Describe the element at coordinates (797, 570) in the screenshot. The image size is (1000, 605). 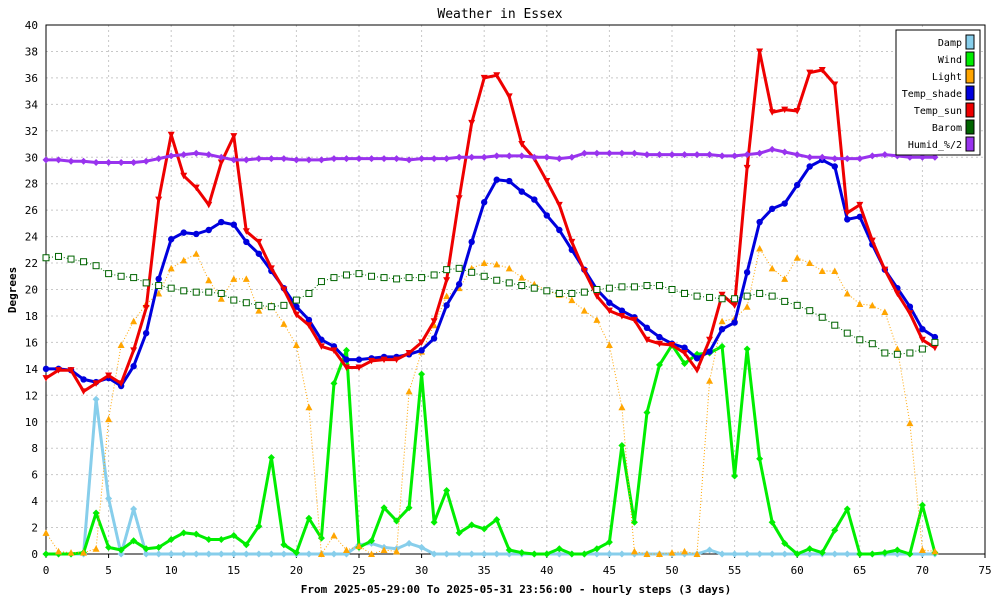
I see `x-tick-label: 60` at that location.